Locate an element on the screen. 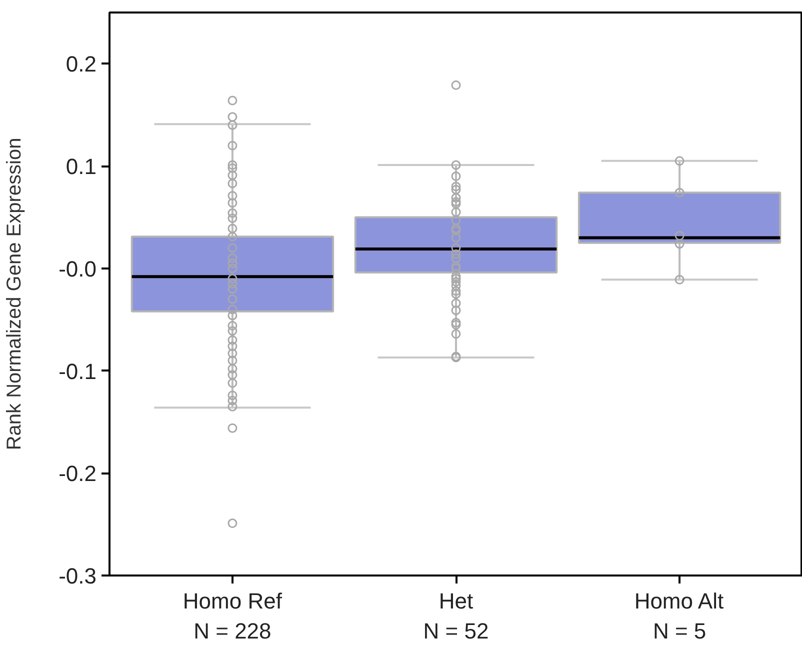 Image resolution: width=802 pixels, height=646 pixels. y-axis-title: Rank Normalized Gene Expression is located at coordinates (15, 294).